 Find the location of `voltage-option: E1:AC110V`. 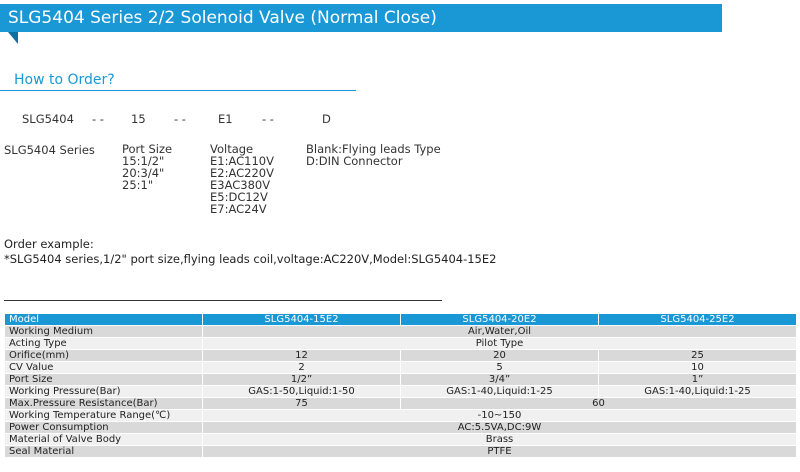

voltage-option: E1:AC110V is located at coordinates (242, 161).